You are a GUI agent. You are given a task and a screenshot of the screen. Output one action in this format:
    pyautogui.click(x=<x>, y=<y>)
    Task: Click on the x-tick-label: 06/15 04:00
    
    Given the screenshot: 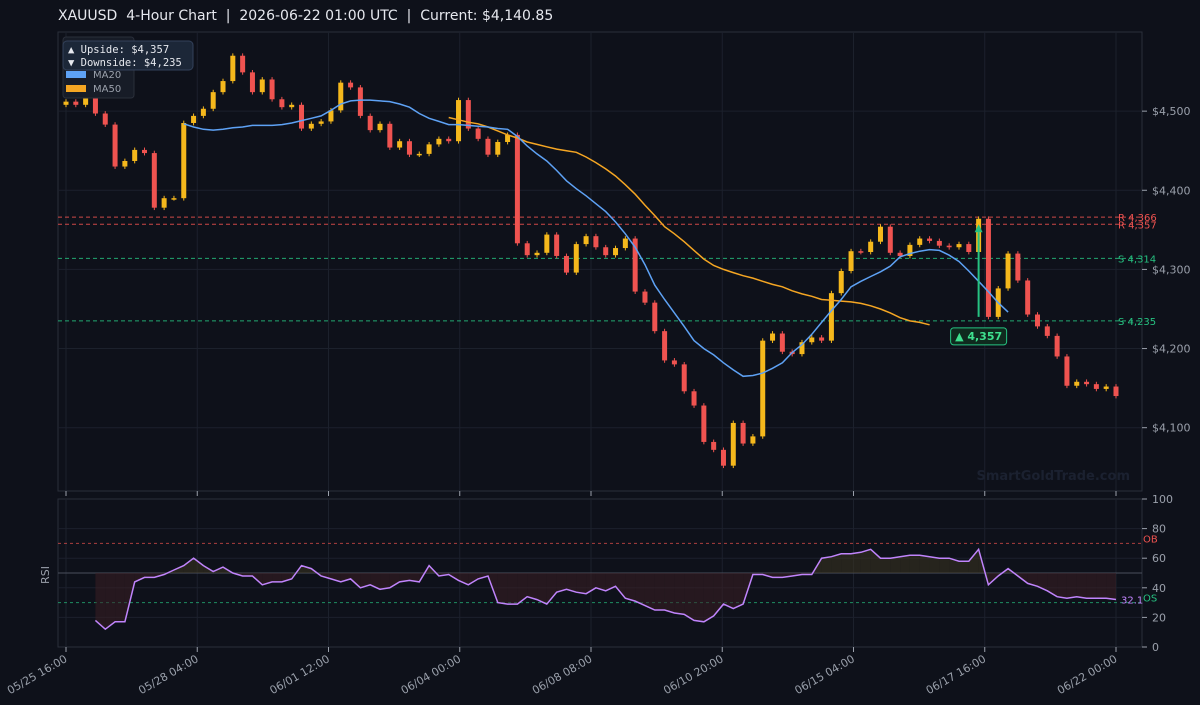 What is the action you would take?
    pyautogui.click(x=825, y=674)
    